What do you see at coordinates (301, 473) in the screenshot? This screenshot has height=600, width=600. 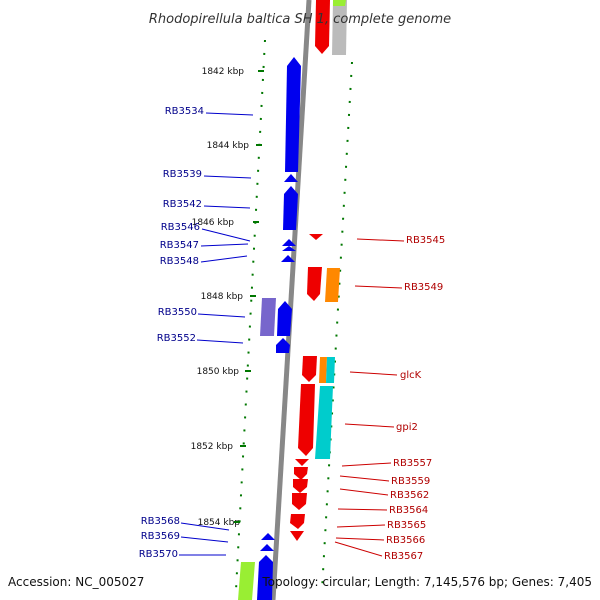 I see `gene-rb3559` at bounding box center [301, 473].